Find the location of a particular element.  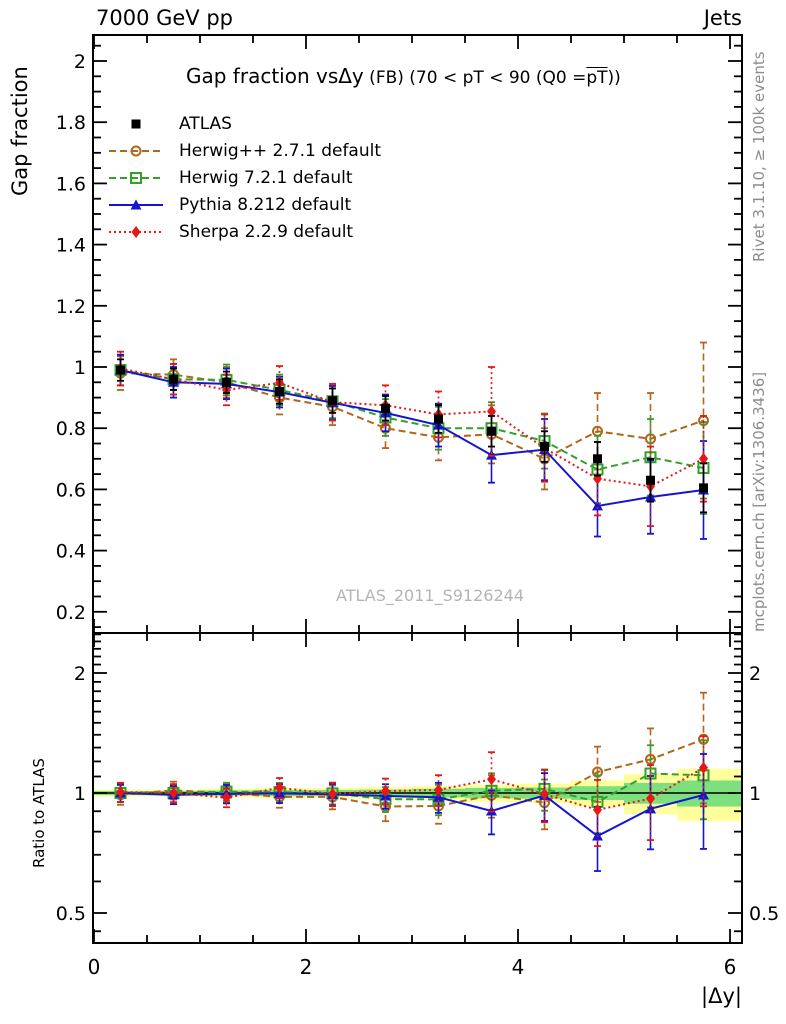

axis-tick-label: 0.2 is located at coordinates (71, 613).